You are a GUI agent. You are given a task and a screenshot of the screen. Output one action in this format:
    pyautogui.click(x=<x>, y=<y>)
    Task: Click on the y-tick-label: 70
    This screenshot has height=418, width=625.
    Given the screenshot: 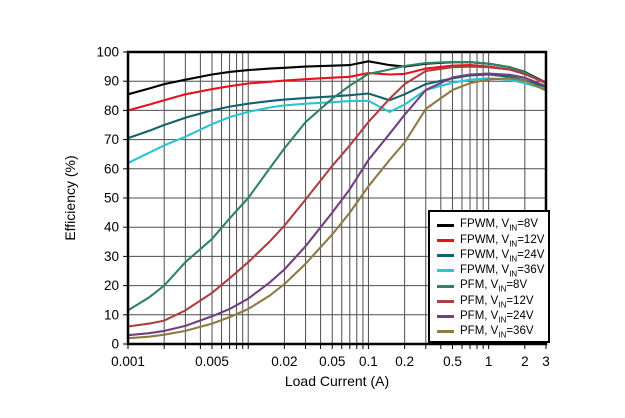 What is the action you would take?
    pyautogui.click(x=111, y=139)
    